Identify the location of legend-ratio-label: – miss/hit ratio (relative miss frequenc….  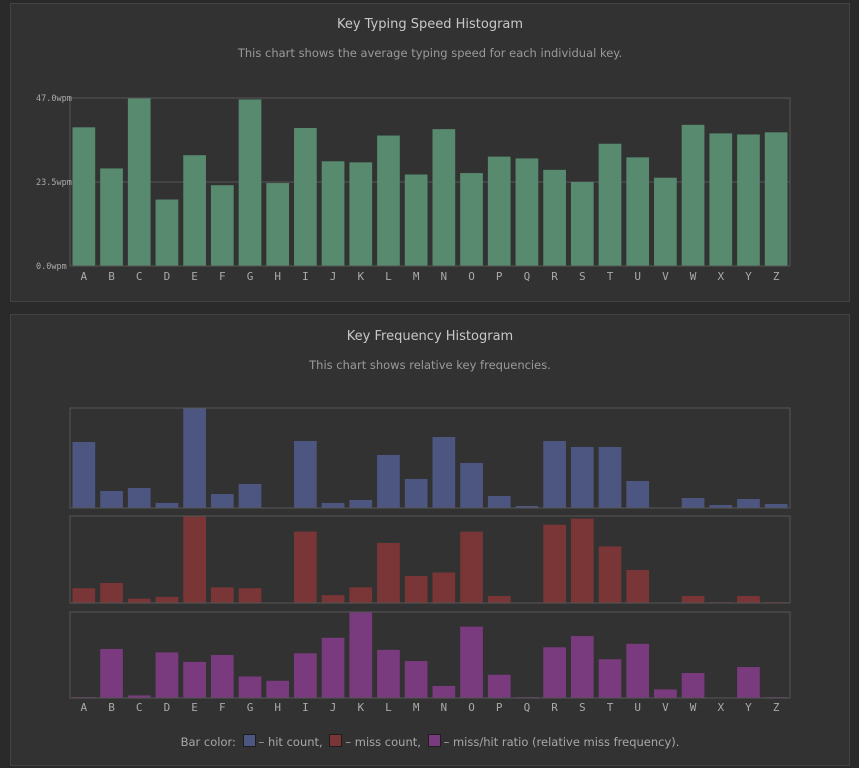
(561, 742).